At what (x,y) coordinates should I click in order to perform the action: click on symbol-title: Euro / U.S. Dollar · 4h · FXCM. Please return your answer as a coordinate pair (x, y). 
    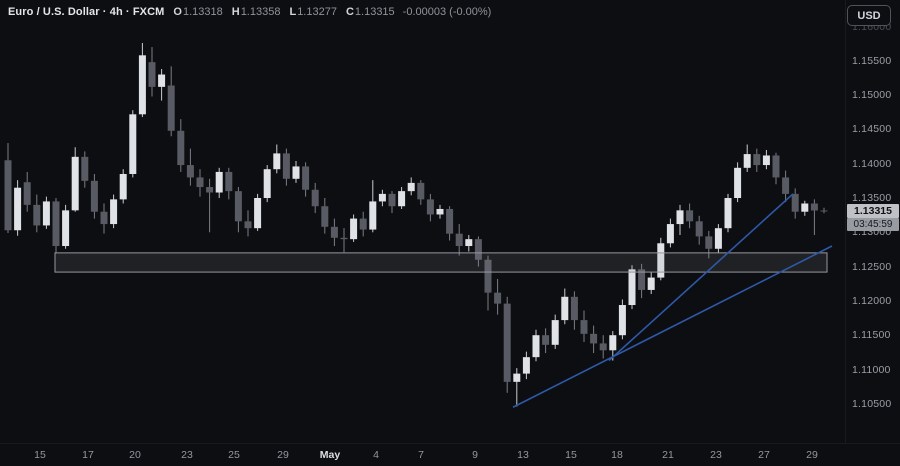
    Looking at the image, I should click on (86, 12).